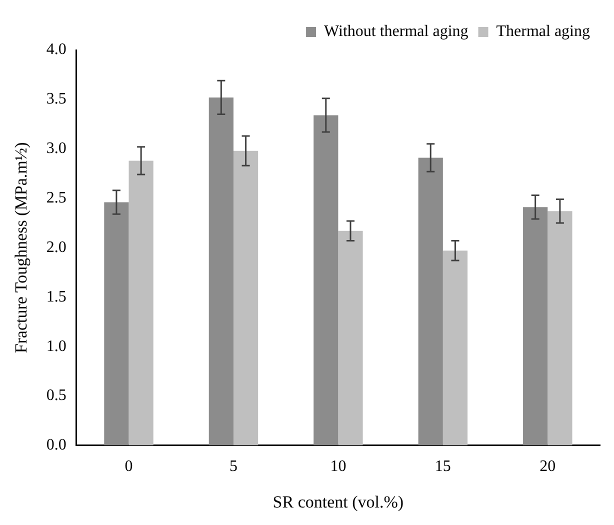 This screenshot has height=525, width=614. What do you see at coordinates (56, 197) in the screenshot?
I see `y-tick-label: 2.5` at bounding box center [56, 197].